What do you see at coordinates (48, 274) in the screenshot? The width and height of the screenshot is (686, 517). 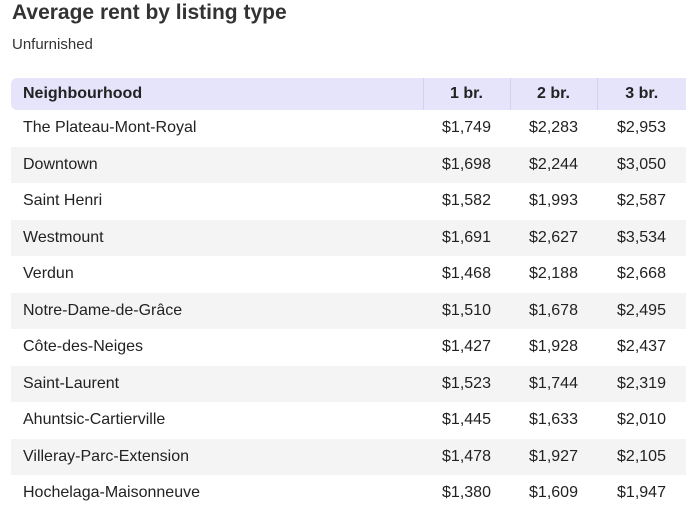 I see `neighbourhood-cell: Verdun` at bounding box center [48, 274].